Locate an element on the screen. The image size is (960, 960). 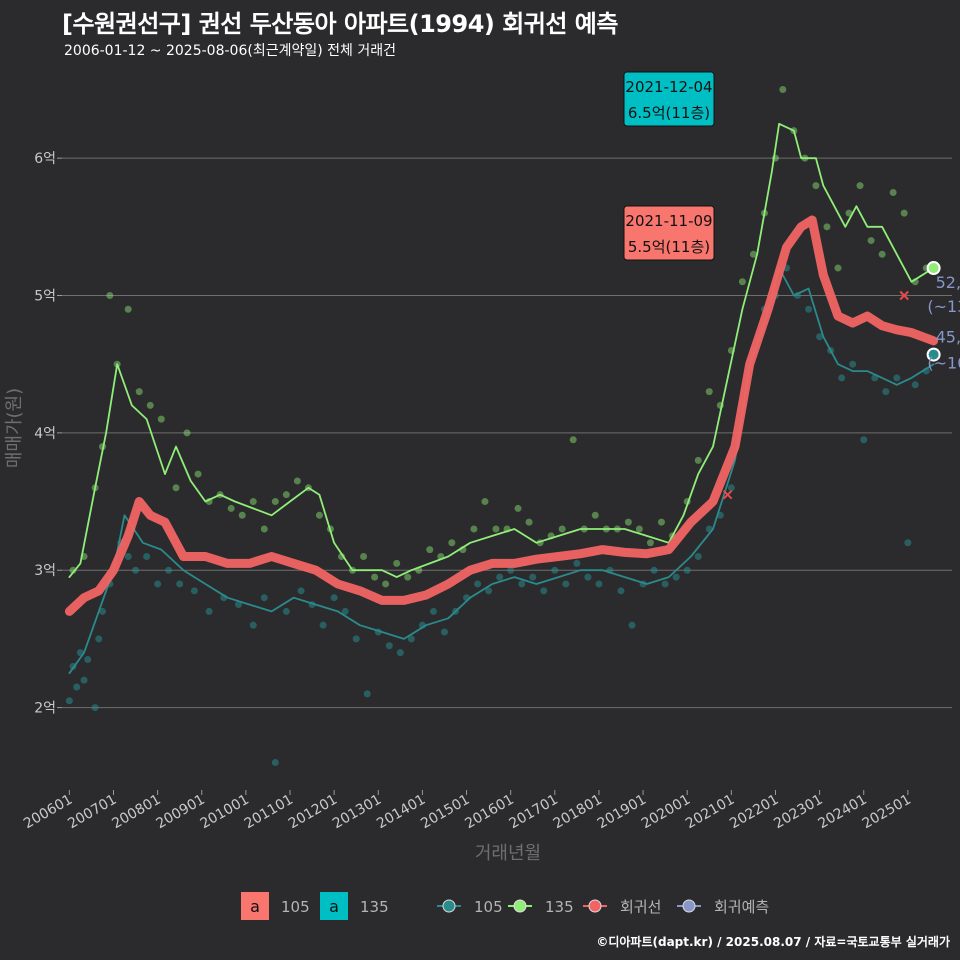
regression-marker is located at coordinates (904, 295).